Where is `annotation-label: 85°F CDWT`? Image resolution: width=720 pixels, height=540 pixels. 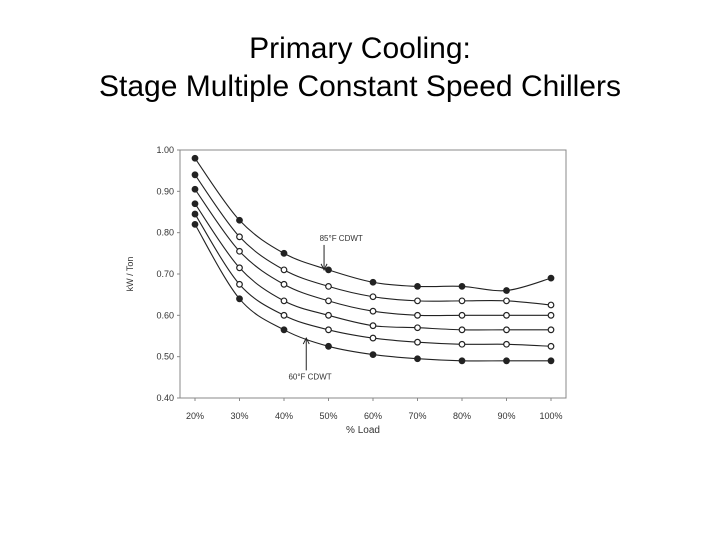 annotation-label: 85°F CDWT is located at coordinates (341, 238).